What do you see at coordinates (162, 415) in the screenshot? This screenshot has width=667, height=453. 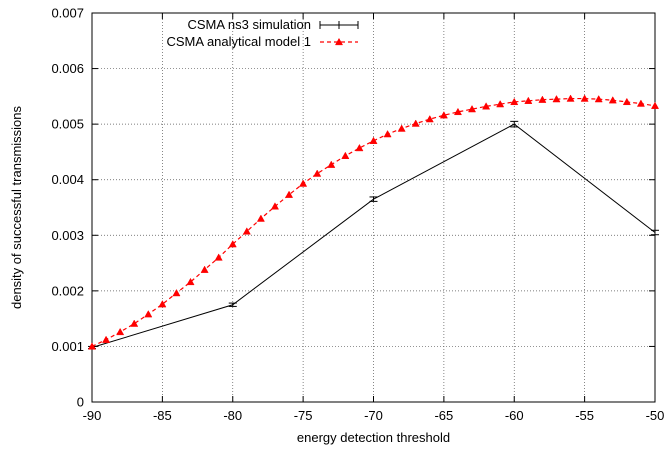 I see `x-tick-label: -85` at bounding box center [162, 415].